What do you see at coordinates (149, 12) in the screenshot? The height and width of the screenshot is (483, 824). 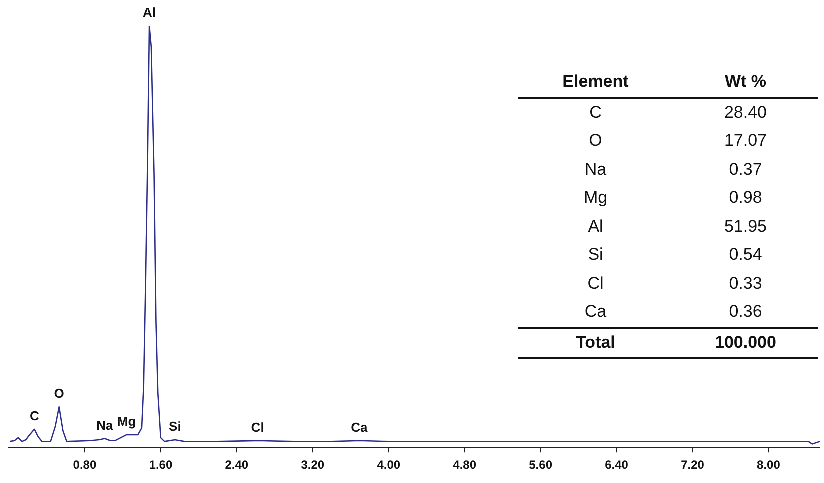 I see `annotation: Al` at bounding box center [149, 12].